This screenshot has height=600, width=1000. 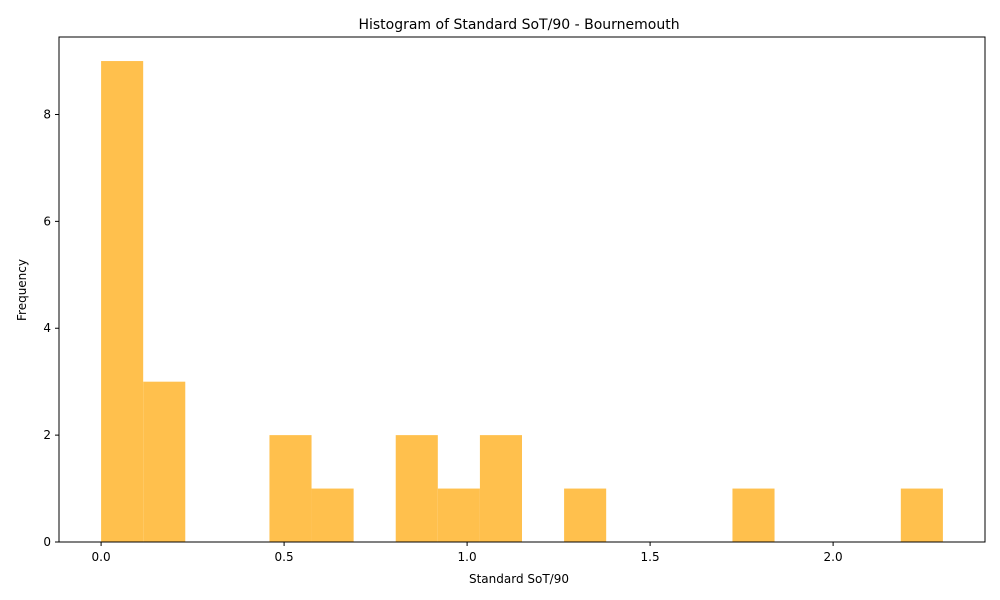 I want to click on x-tick-label-4: 2.0, so click(x=833, y=557).